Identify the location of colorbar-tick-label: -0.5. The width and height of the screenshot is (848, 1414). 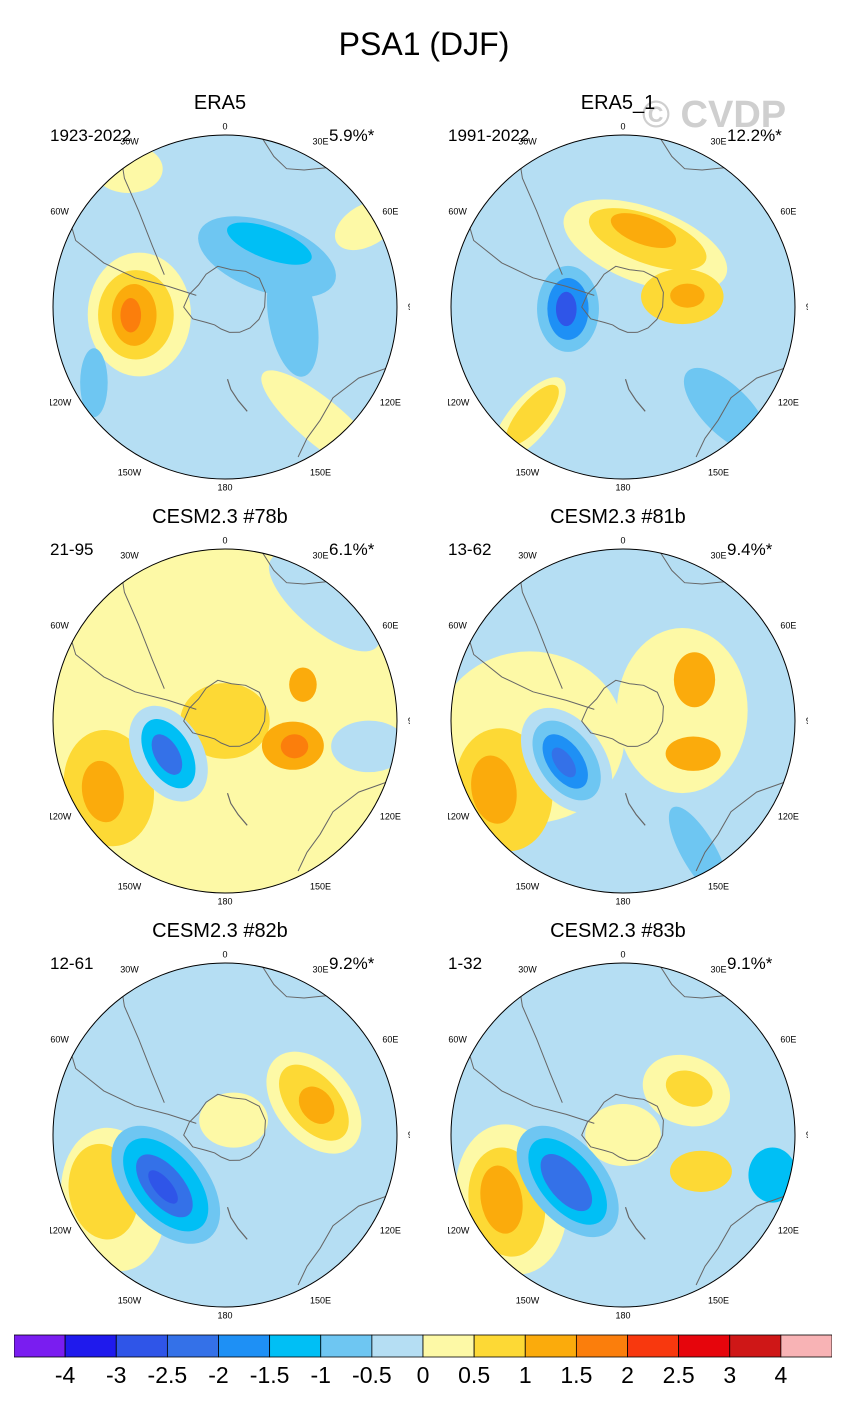
(372, 1375).